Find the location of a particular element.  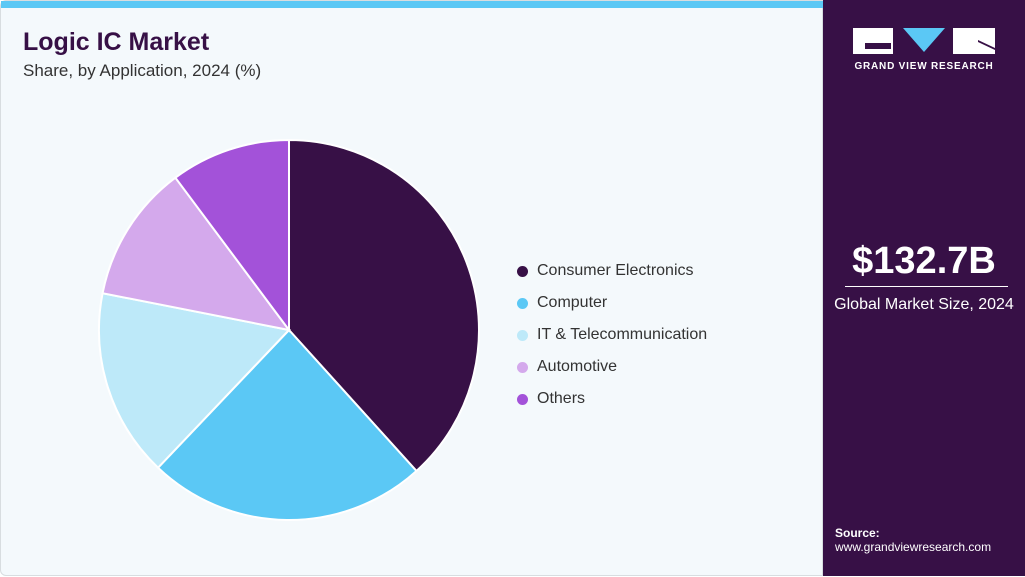

pie-slice-computer is located at coordinates (287, 424).